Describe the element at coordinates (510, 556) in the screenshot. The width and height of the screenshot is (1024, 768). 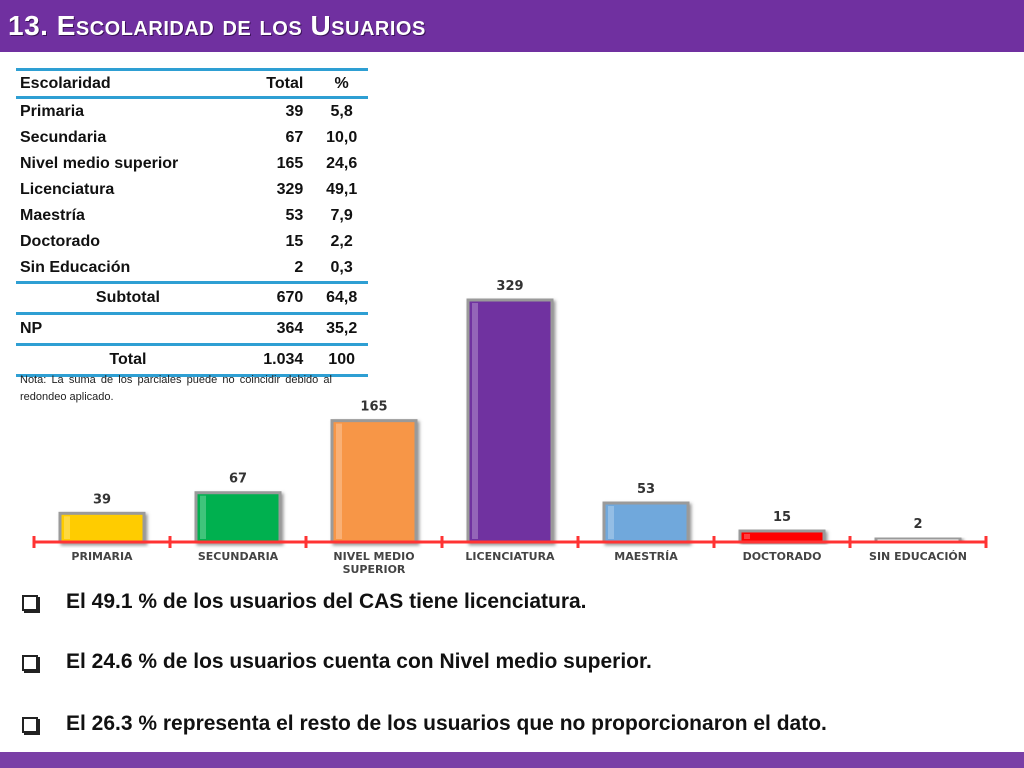
I see `category-label: LICENCIATURA` at that location.